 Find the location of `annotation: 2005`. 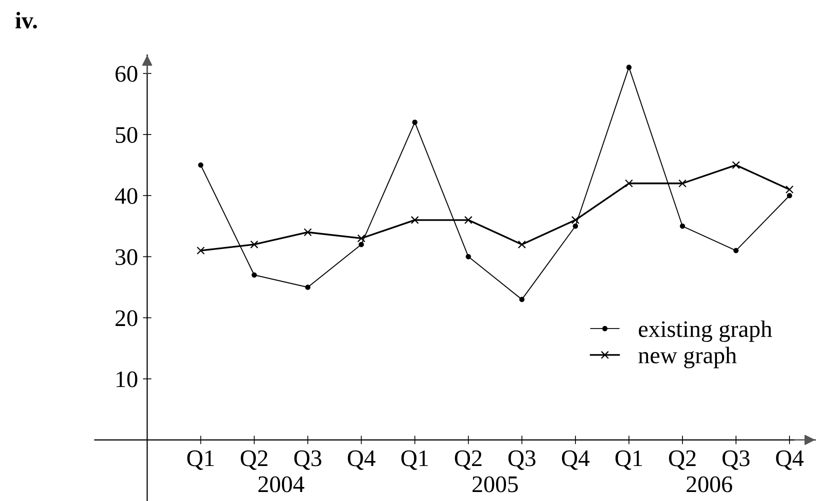

annotation: 2005 is located at coordinates (495, 484).